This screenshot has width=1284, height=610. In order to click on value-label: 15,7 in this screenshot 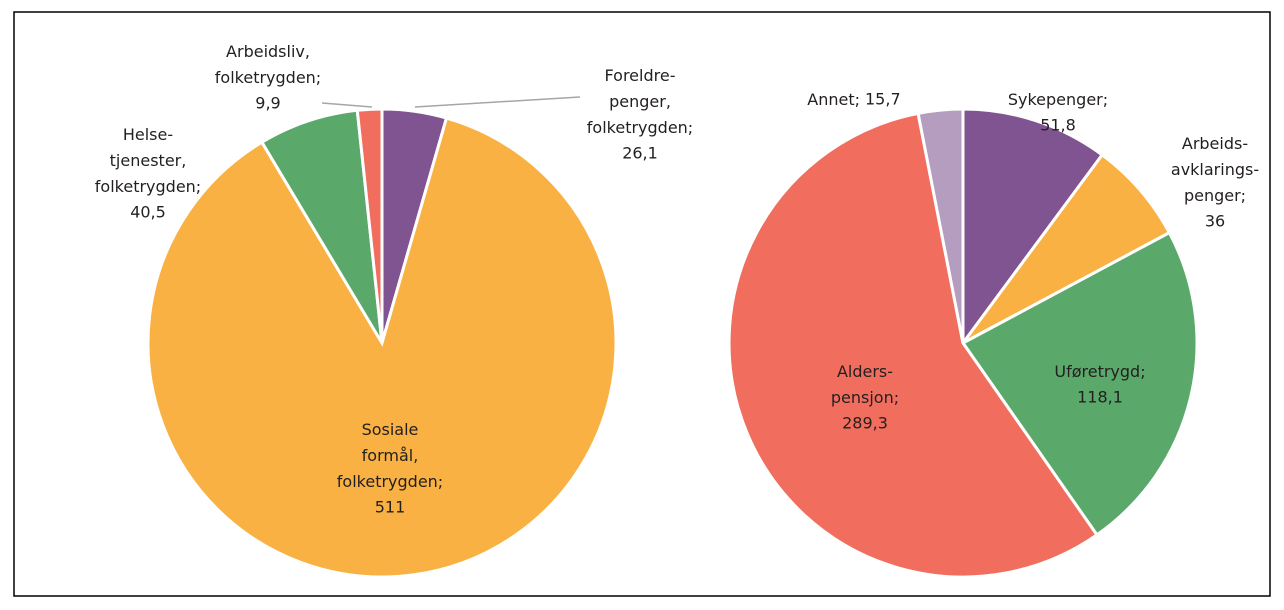, I will do `click(883, 99)`.